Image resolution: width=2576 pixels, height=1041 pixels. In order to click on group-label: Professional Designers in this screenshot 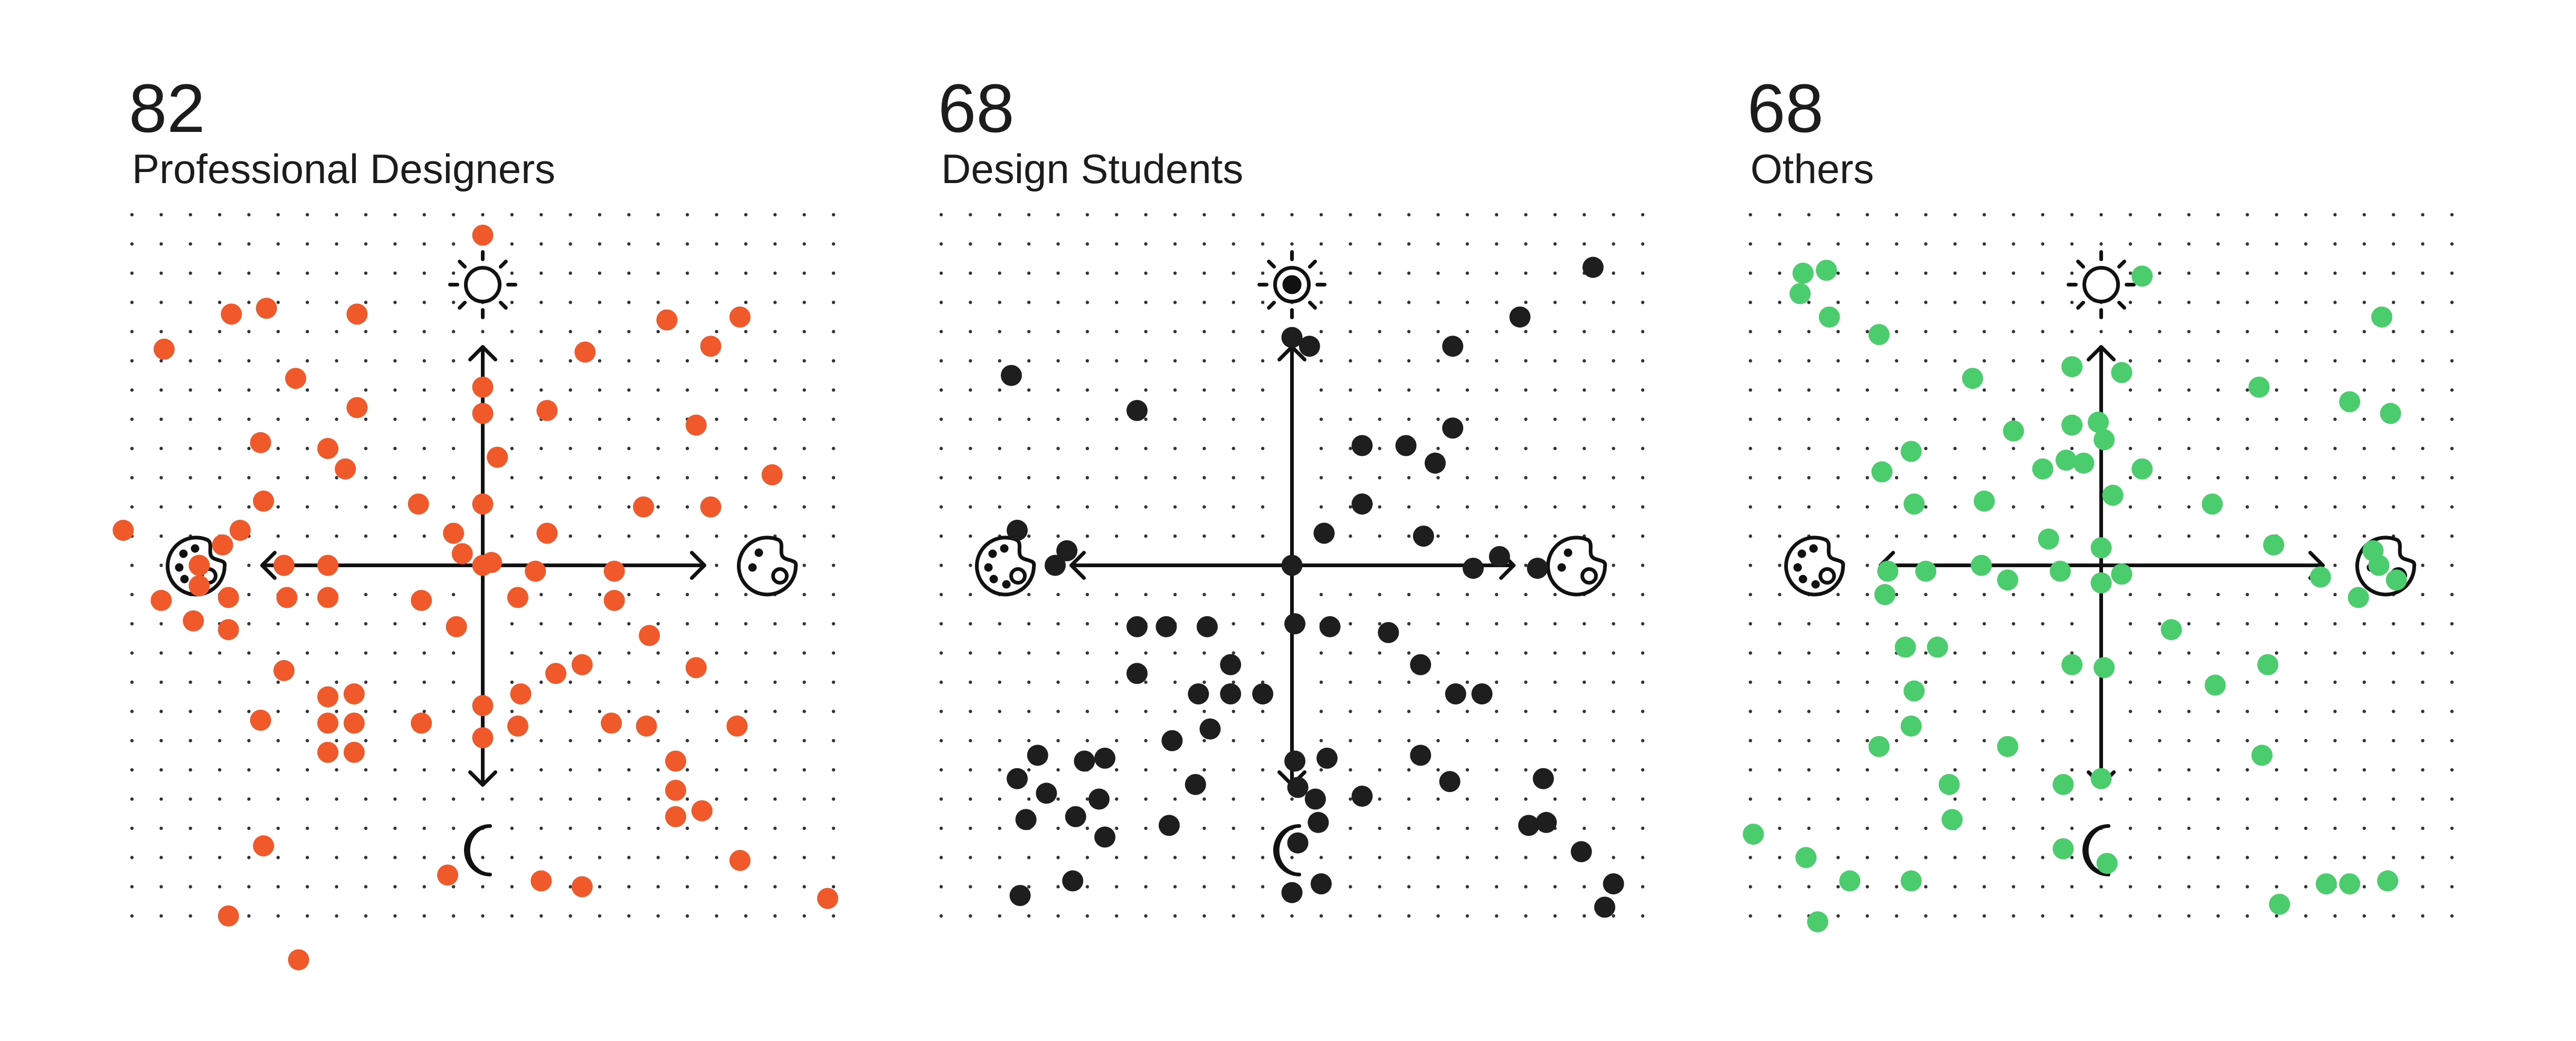, I will do `click(343, 169)`.